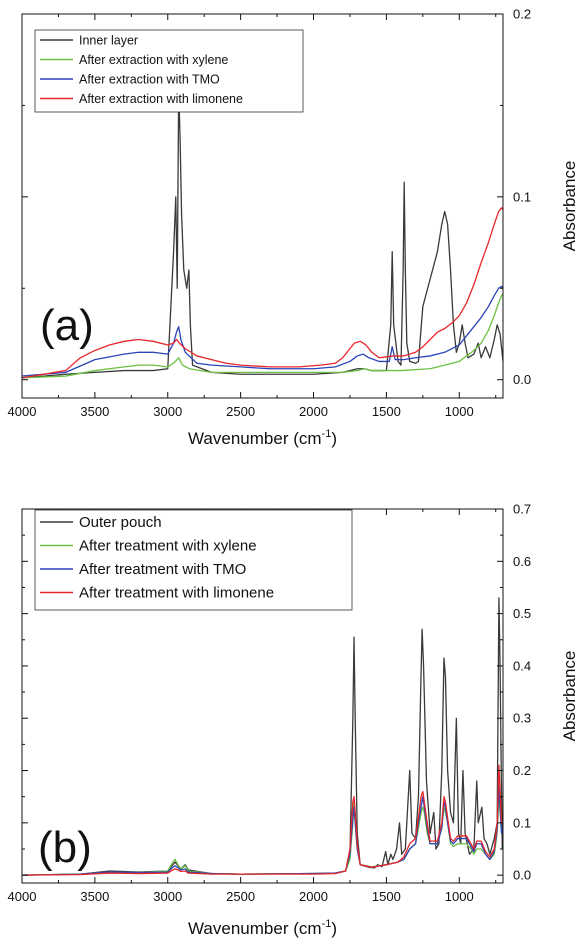 The height and width of the screenshot is (945, 585). What do you see at coordinates (67, 325) in the screenshot?
I see `panel-label: (a)` at bounding box center [67, 325].